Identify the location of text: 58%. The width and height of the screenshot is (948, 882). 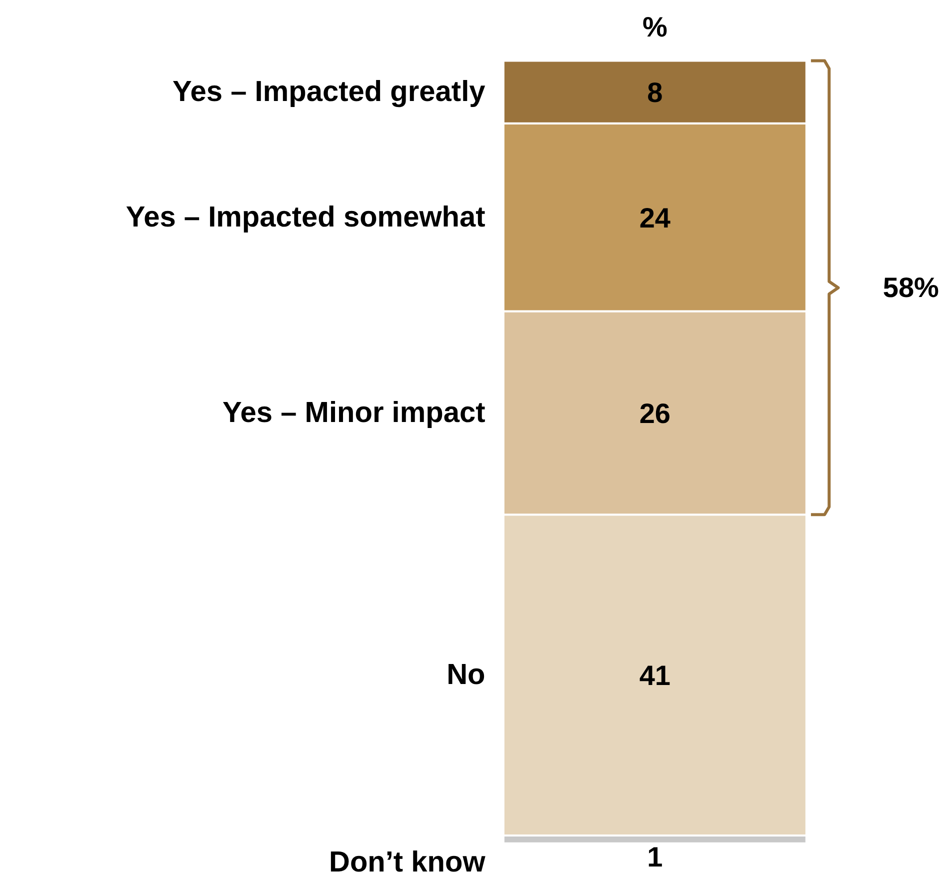
(911, 288).